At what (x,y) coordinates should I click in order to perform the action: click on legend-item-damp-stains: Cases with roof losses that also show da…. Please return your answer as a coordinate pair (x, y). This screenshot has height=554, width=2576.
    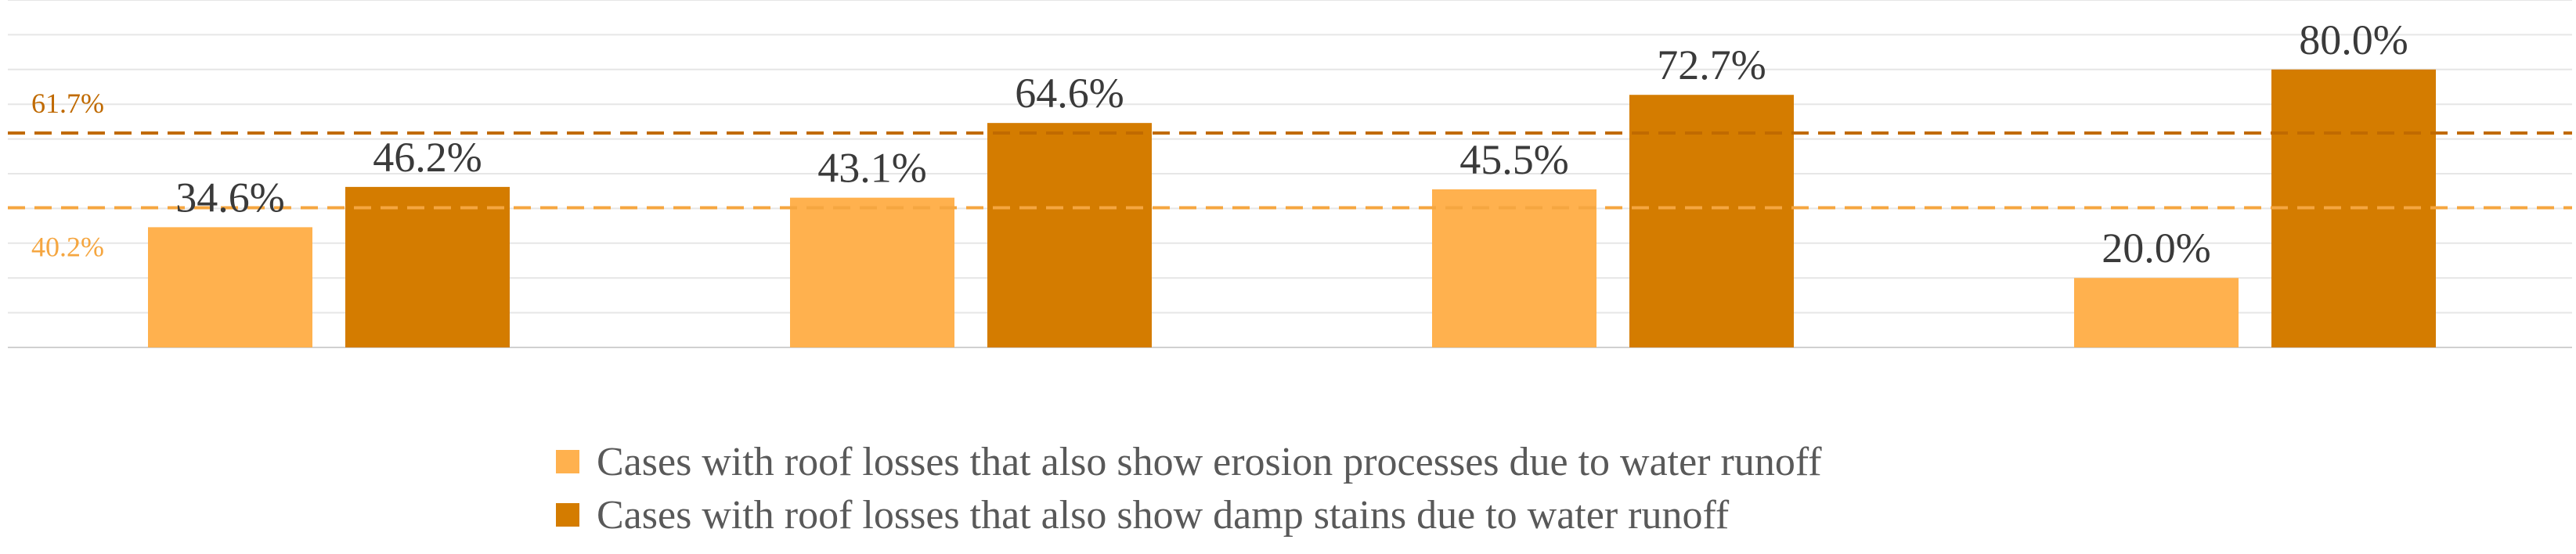
    Looking at the image, I should click on (1189, 514).